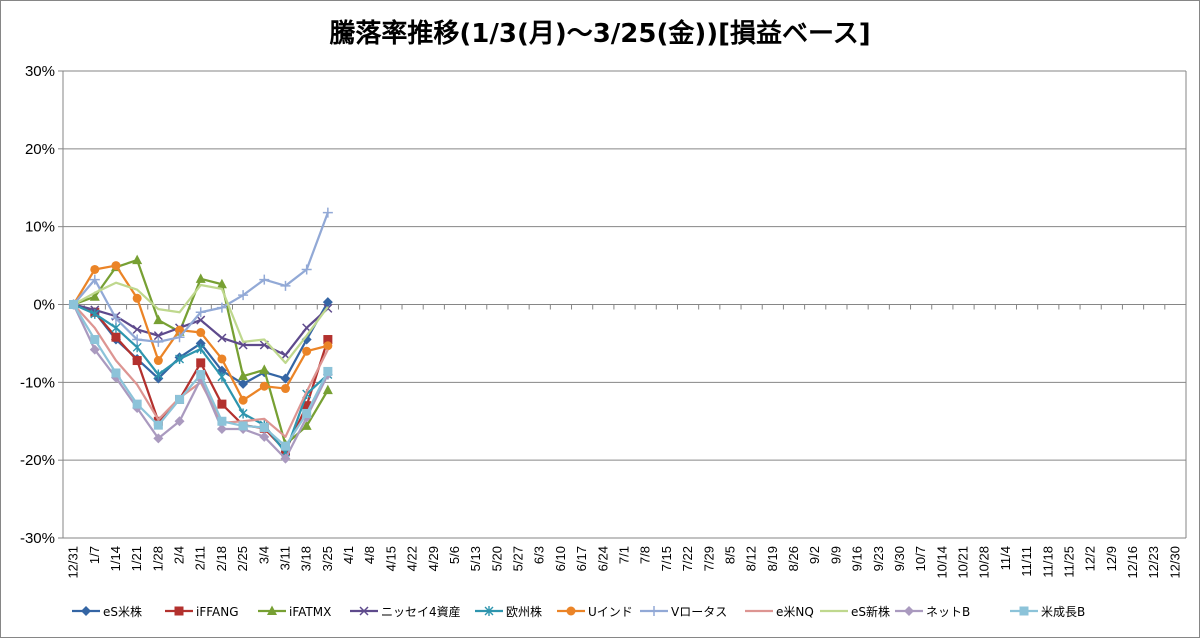 This screenshot has height=638, width=1200. Describe the element at coordinates (855, 611) in the screenshot. I see `legend-item: eS新株` at that location.